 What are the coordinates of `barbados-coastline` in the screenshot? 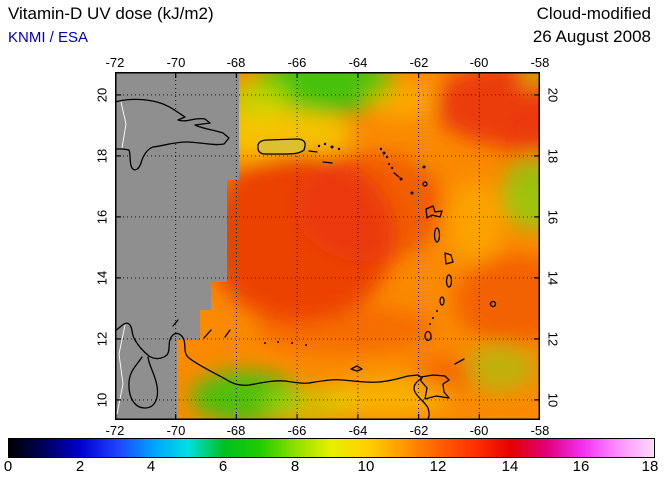 It's located at (493, 304).